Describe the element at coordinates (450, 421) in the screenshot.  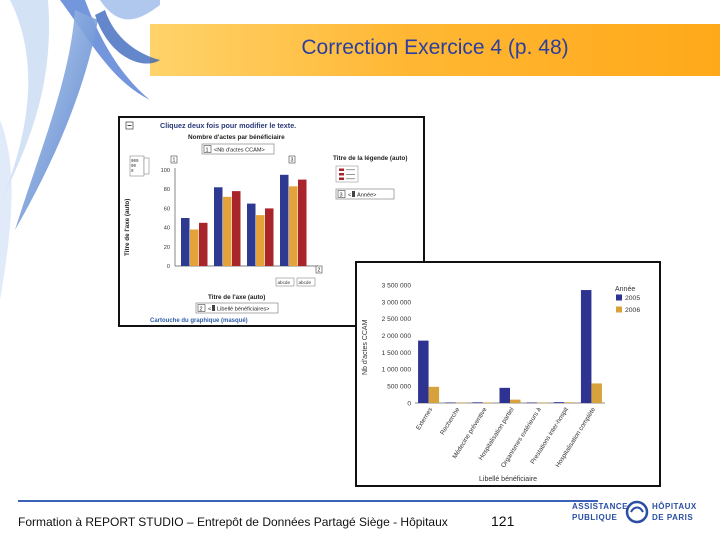
I see `report-x-tick: Recherche` at that location.